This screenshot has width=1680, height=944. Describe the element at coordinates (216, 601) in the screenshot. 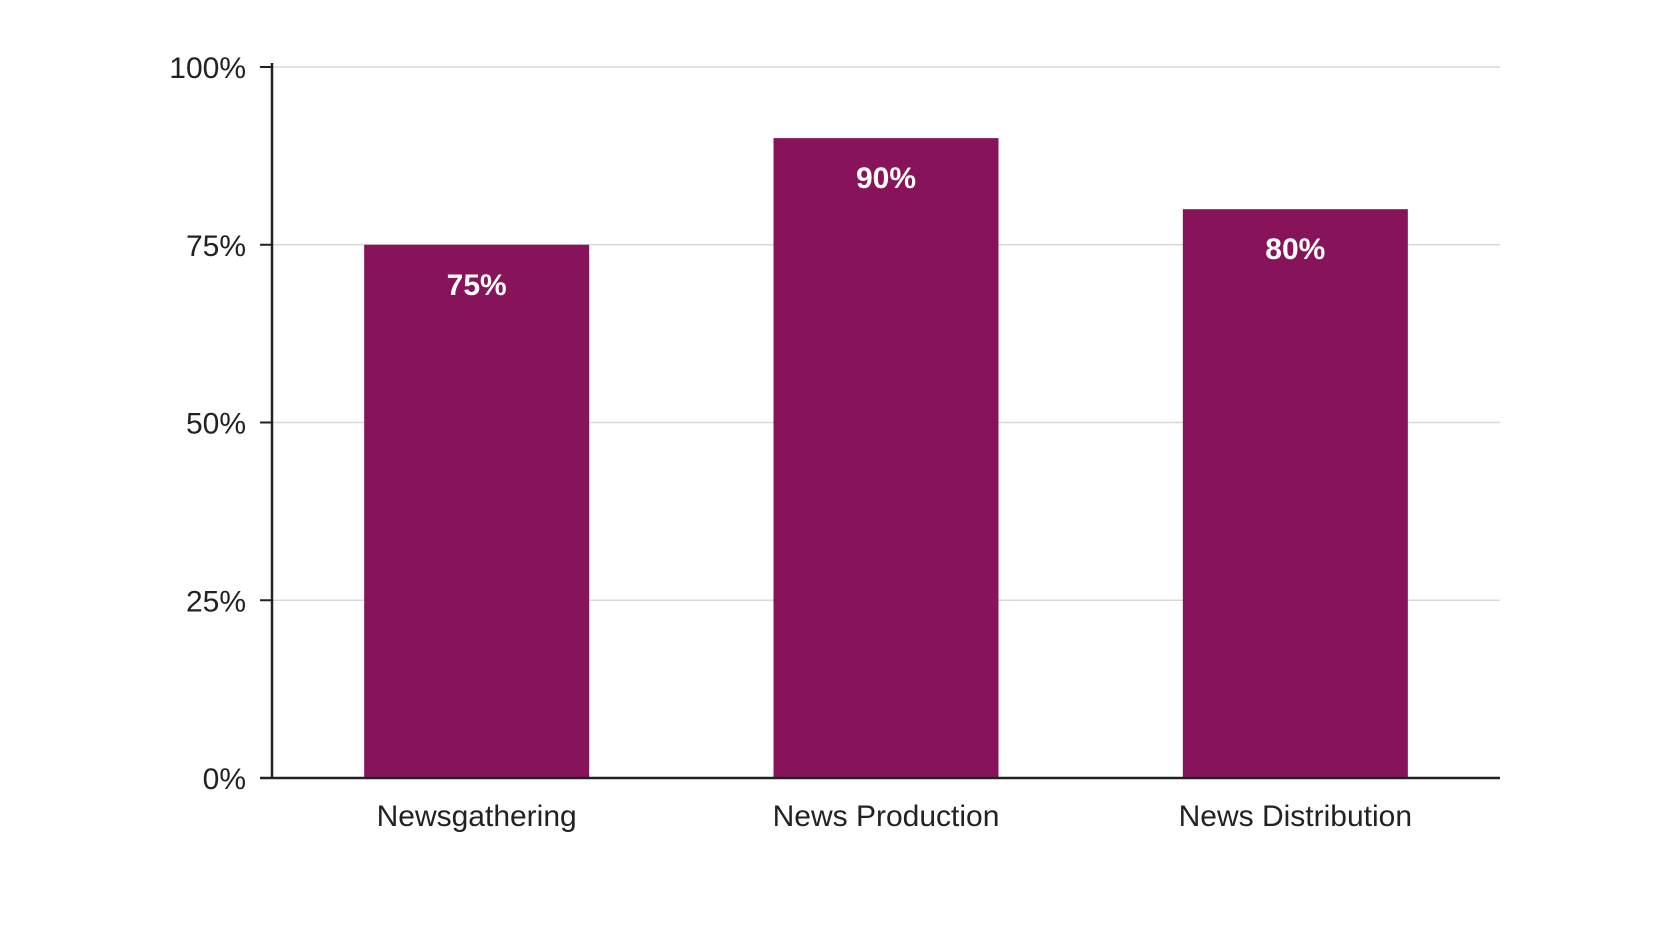

I see `y-tick-label: 25%` at that location.